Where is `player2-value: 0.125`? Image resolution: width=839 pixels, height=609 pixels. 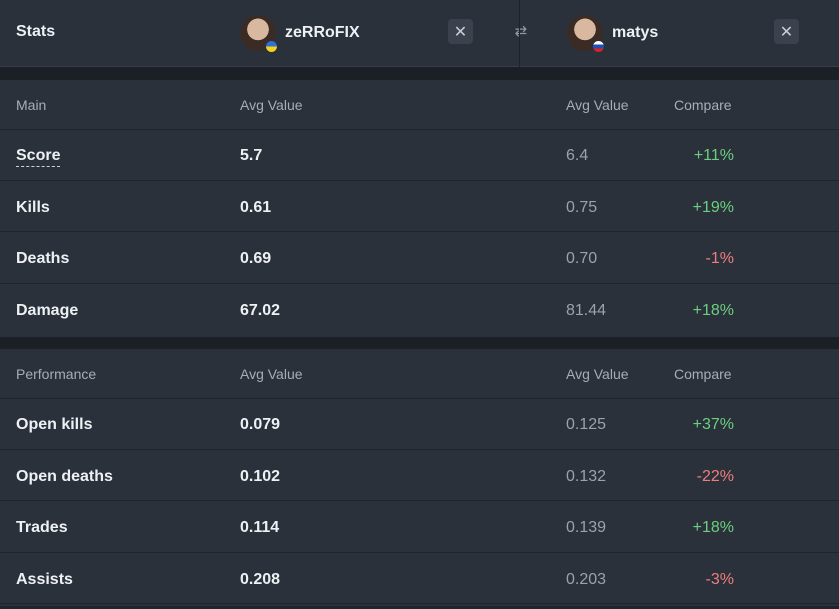
player2-value: 0.125 is located at coordinates (586, 424).